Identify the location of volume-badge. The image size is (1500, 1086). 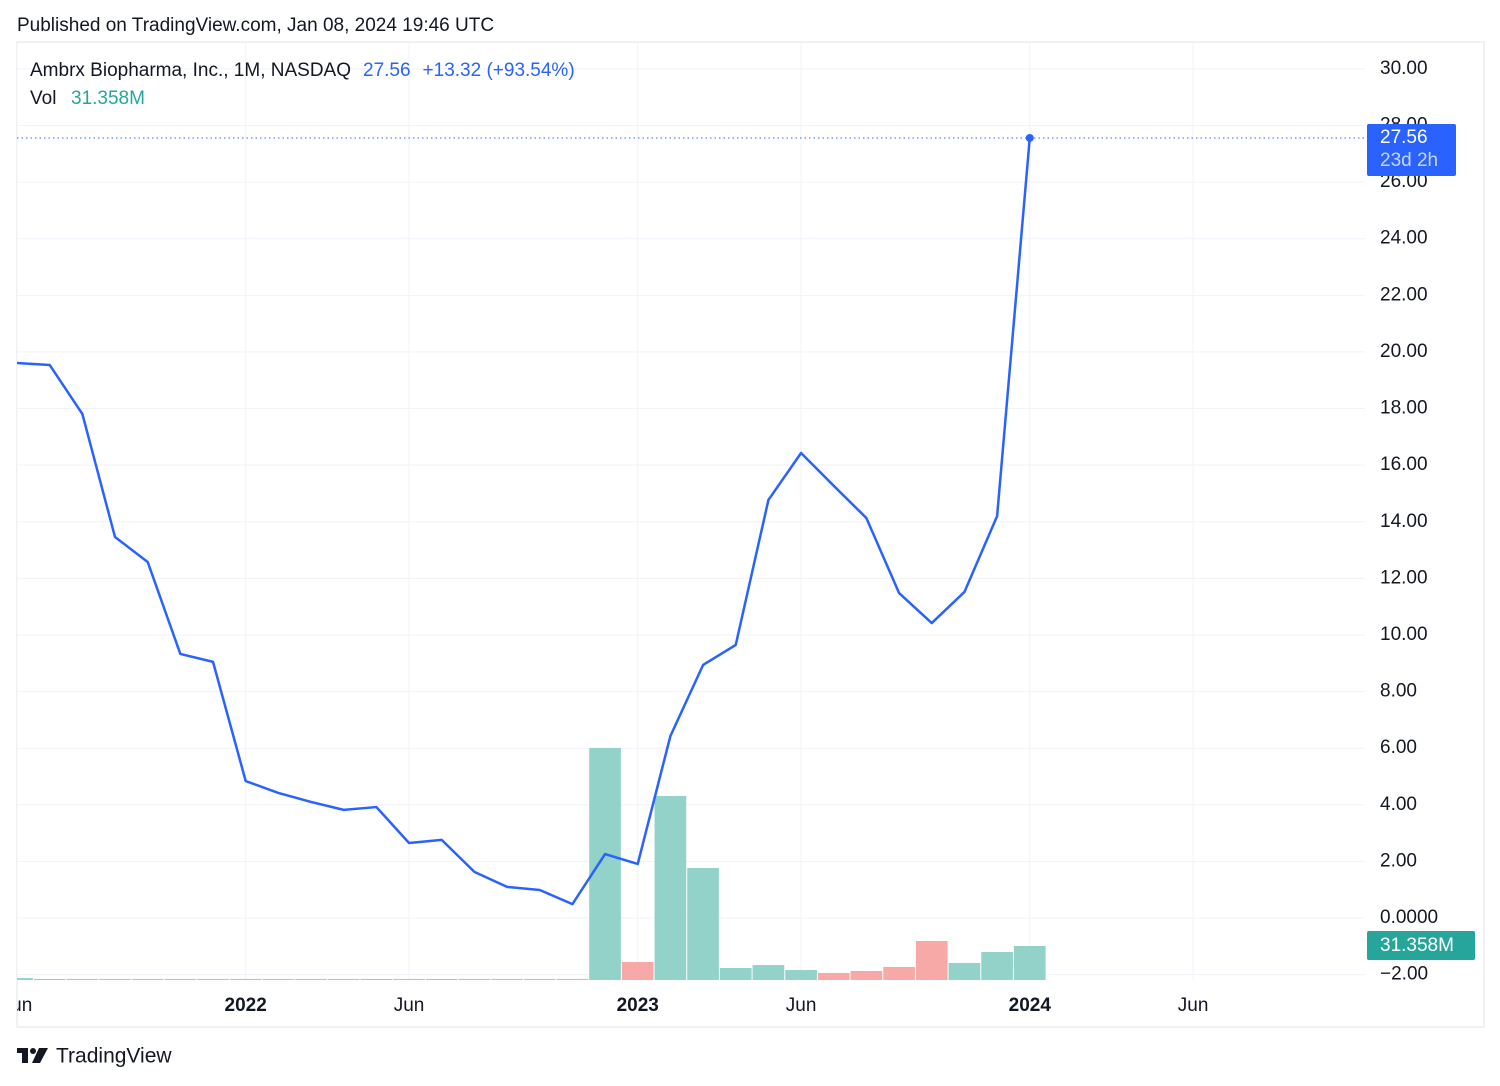
(1421, 945).